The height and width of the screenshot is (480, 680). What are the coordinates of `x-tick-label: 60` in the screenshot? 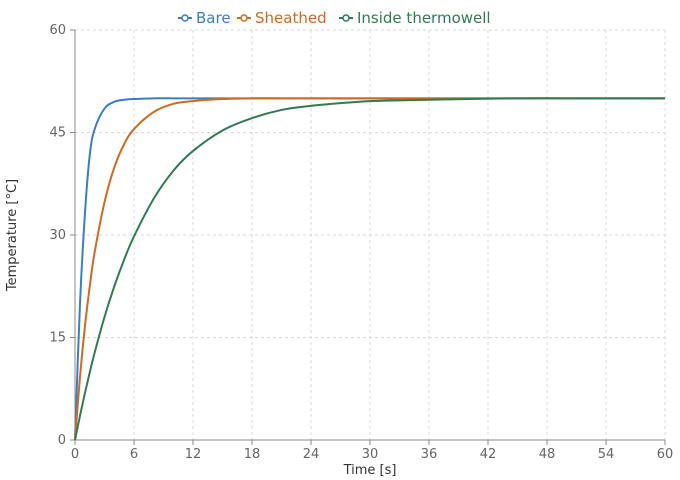 It's located at (665, 454).